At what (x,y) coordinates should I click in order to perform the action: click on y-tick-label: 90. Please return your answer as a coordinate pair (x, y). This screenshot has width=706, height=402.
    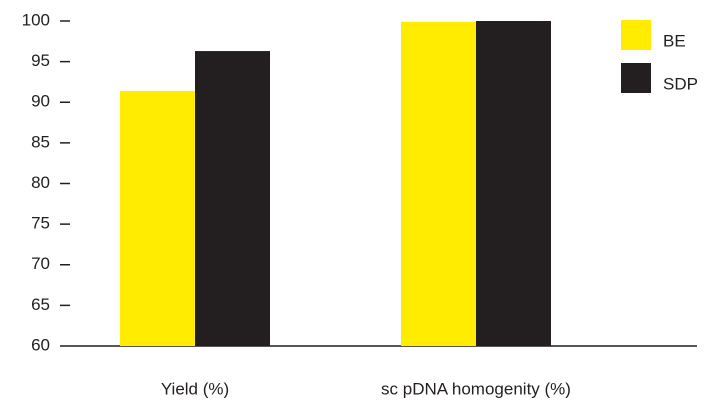
    Looking at the image, I should click on (40, 101).